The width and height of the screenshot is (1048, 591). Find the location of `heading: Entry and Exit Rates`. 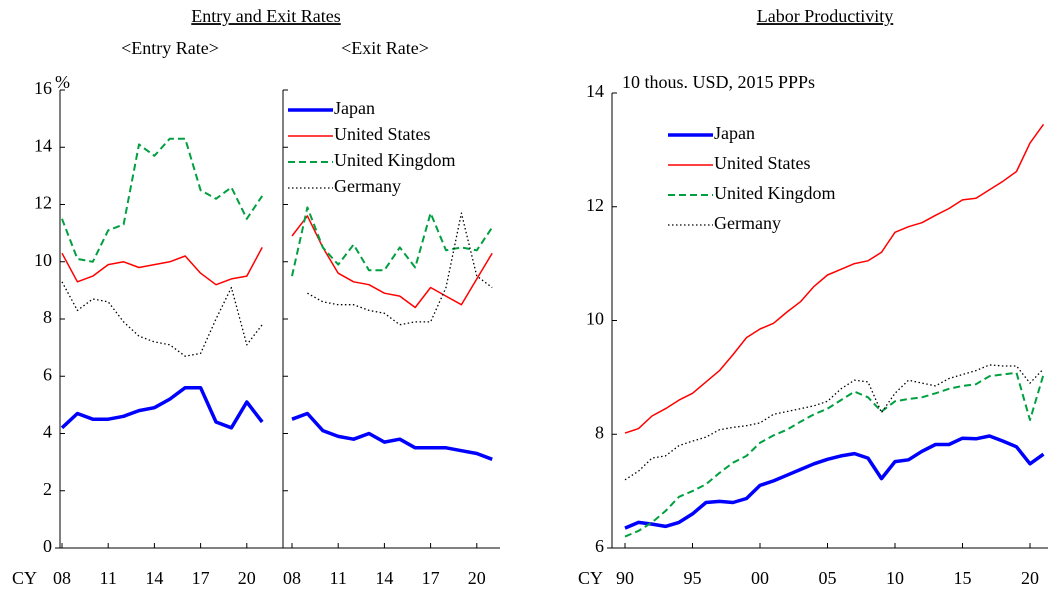

heading: Entry and Exit Rates is located at coordinates (265, 16).